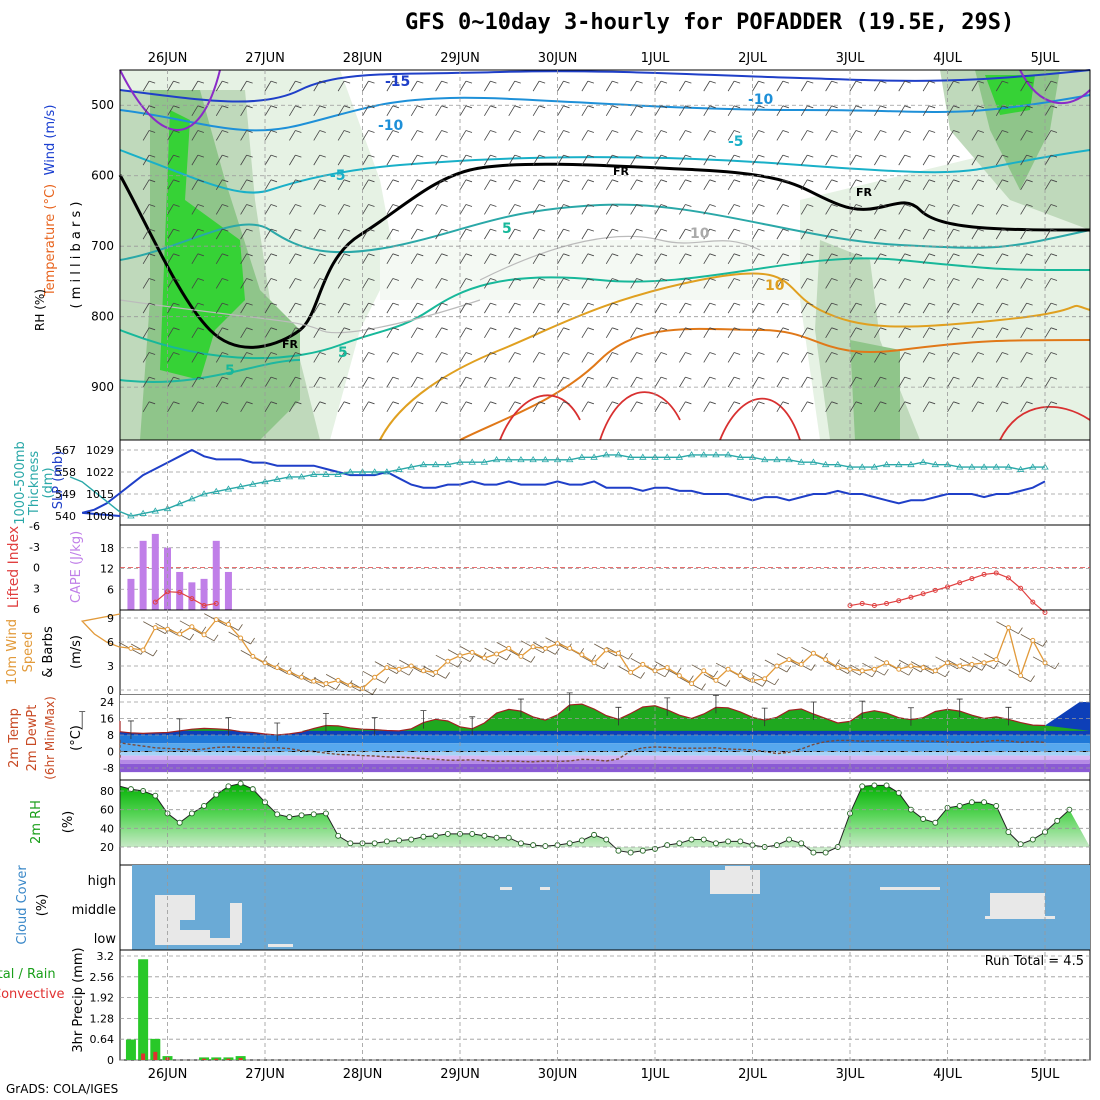 The width and height of the screenshot is (1100, 1100). Describe the element at coordinates (300, 316) in the screenshot. I see `rh-contour-grey` at that location.